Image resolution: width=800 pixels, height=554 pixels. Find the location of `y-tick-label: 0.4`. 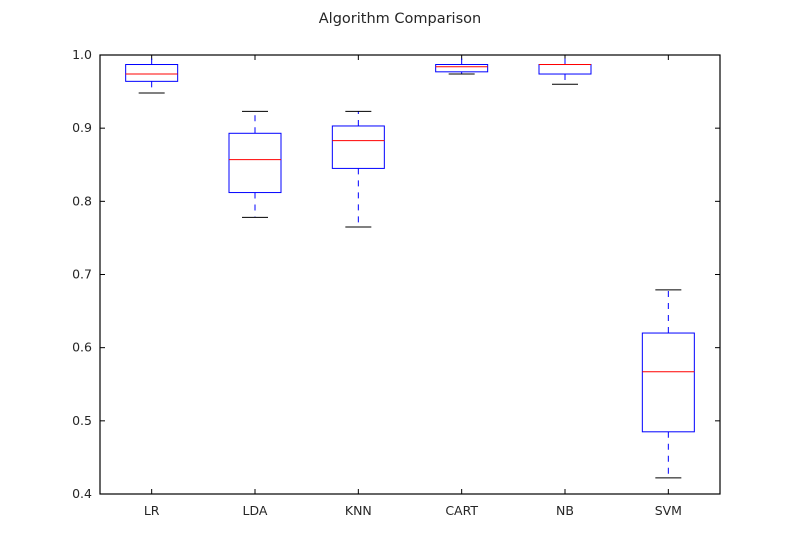

y-tick-label: 0.4 is located at coordinates (82, 493).